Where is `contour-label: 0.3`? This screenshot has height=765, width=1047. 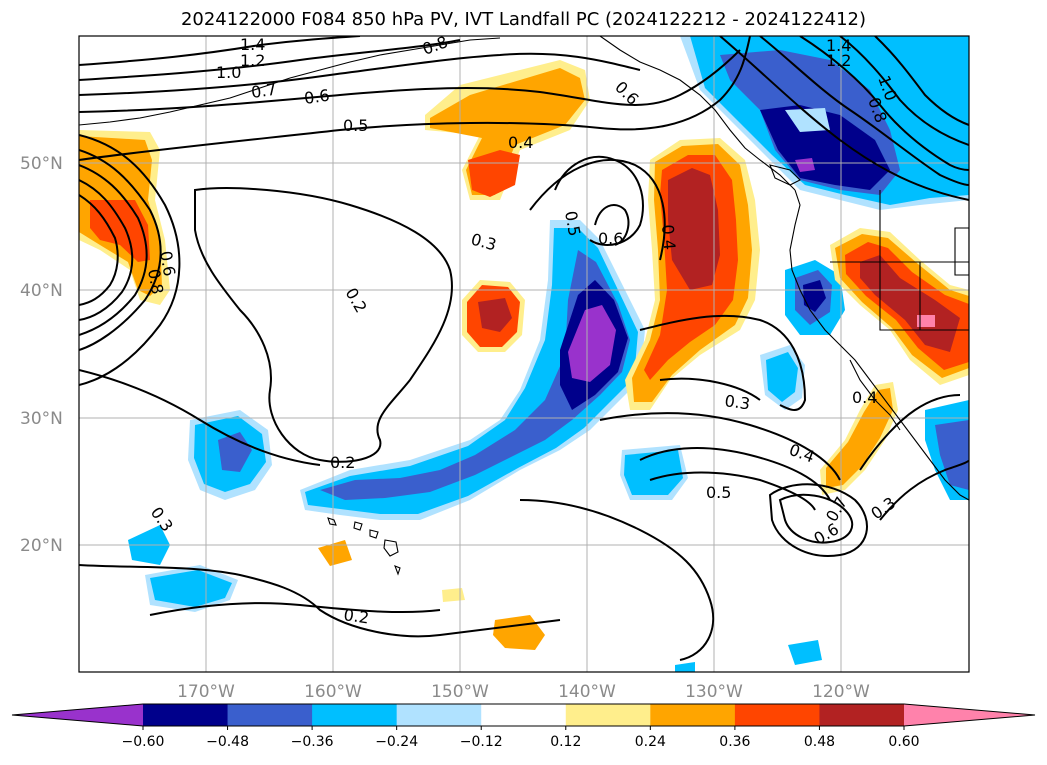
contour-label: 0.3 is located at coordinates (737, 402).